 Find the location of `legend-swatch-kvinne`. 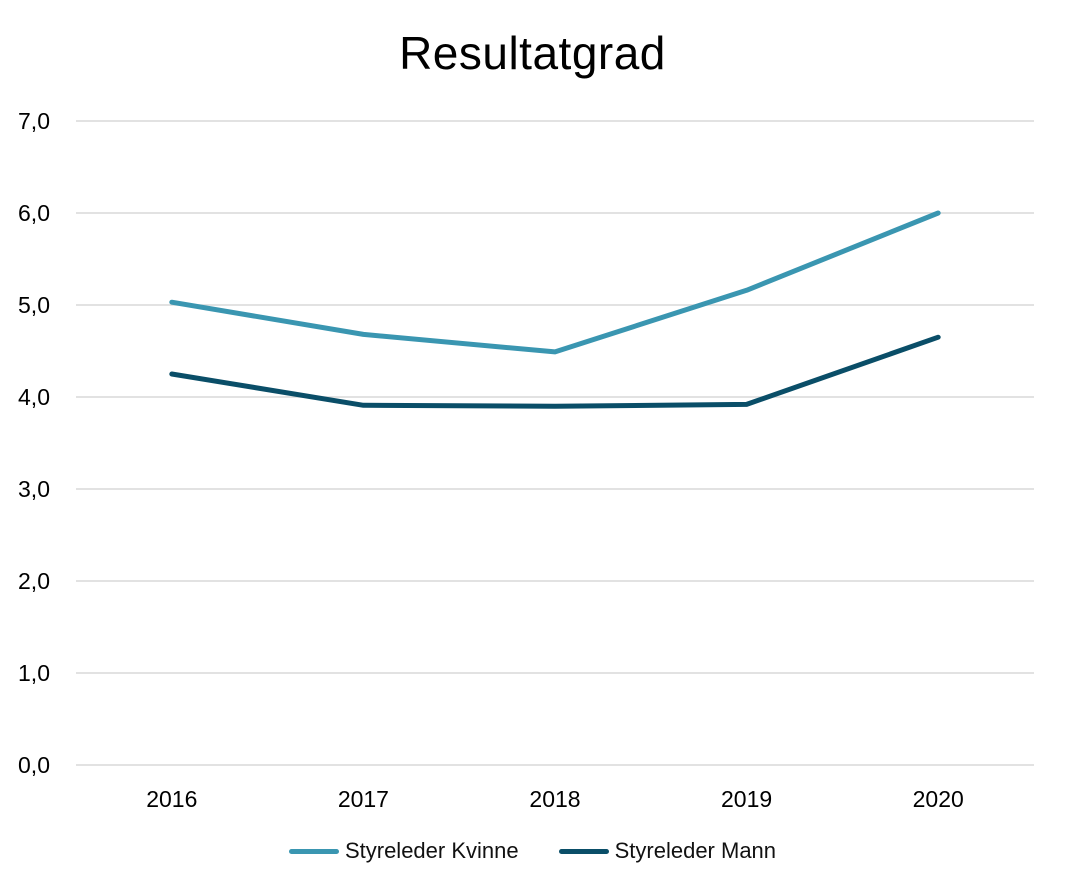

legend-swatch-kvinne is located at coordinates (313, 851).